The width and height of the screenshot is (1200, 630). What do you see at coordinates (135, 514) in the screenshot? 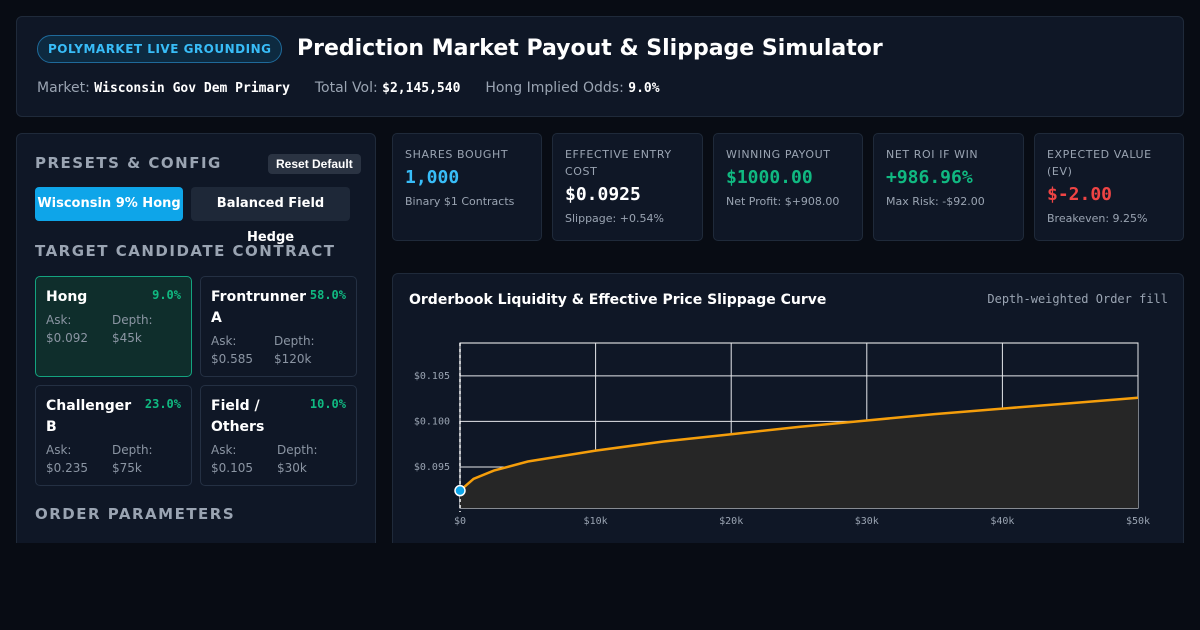
I see `order-parameters-heading: ORDER PARAMETERS` at bounding box center [135, 514].